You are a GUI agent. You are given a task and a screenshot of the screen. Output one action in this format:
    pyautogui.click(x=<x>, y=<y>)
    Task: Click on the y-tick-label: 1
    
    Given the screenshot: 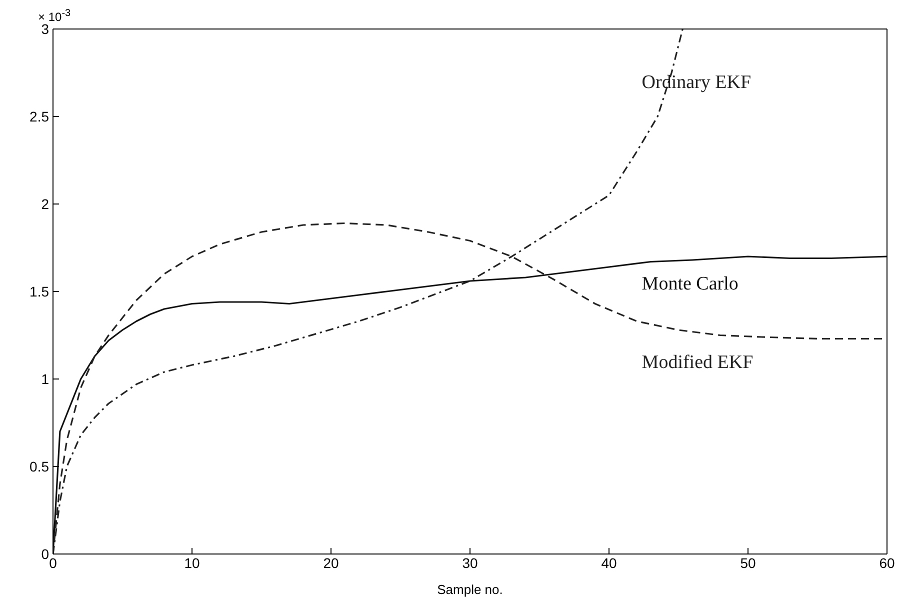 What is the action you would take?
    pyautogui.click(x=45, y=378)
    